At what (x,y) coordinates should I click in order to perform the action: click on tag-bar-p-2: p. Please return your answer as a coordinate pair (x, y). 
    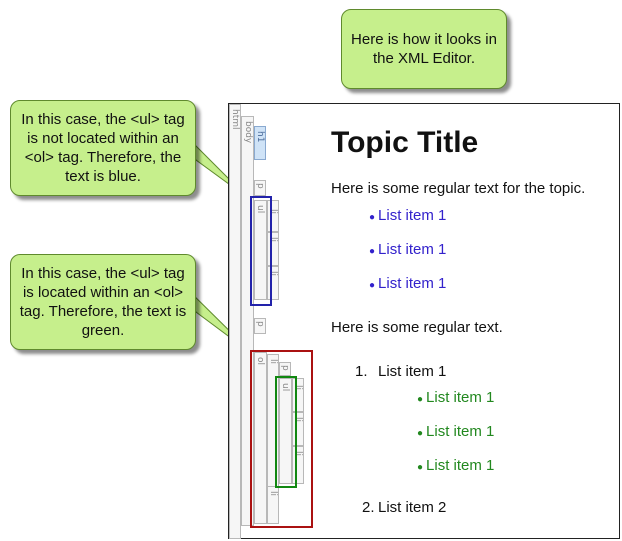
    Looking at the image, I should click on (260, 326).